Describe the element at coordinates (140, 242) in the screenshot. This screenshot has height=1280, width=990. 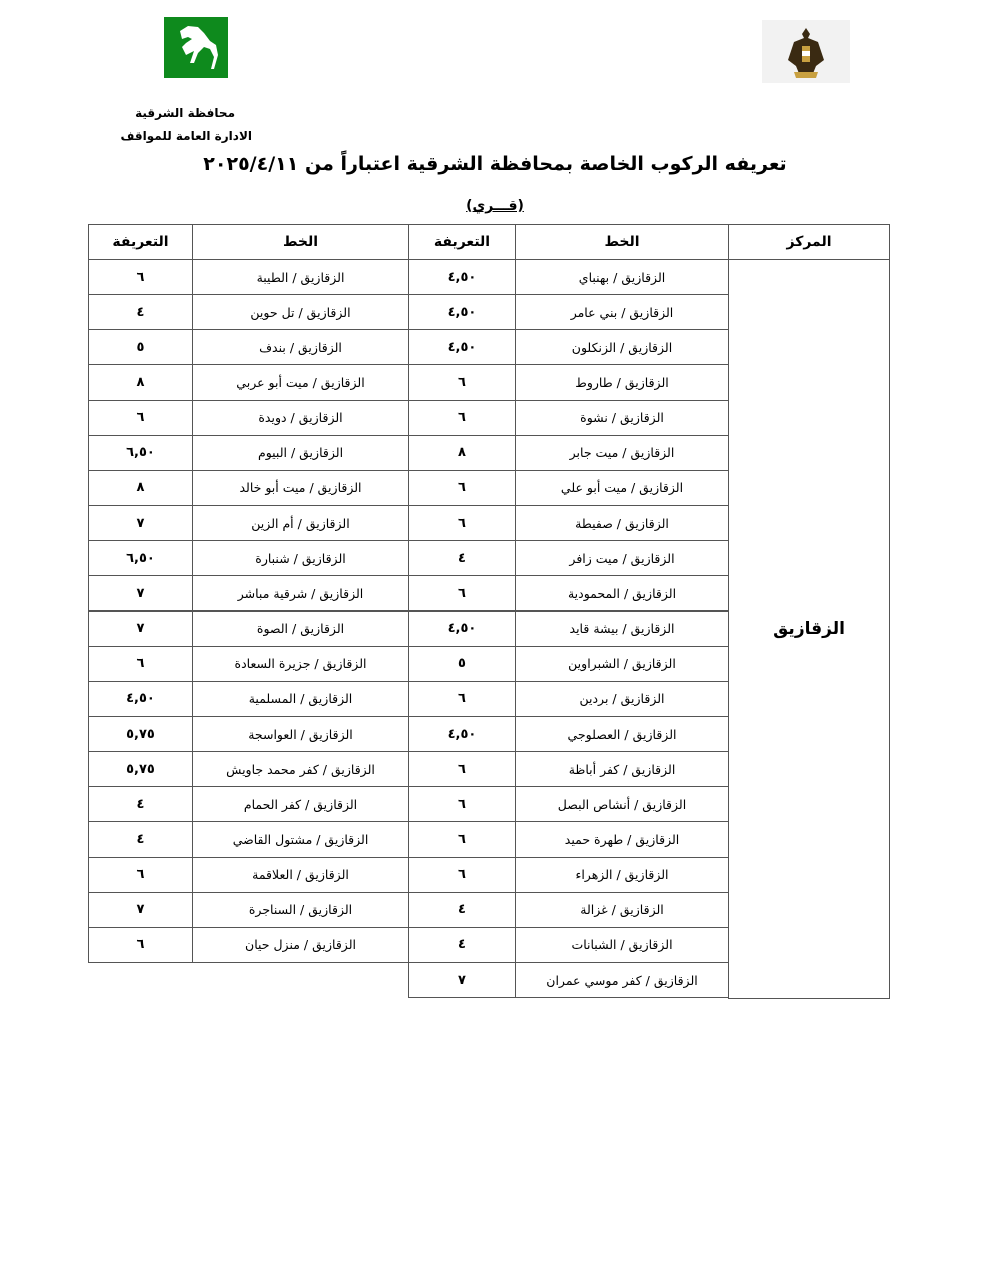
I see `header-fare-left: التعريفة` at that location.